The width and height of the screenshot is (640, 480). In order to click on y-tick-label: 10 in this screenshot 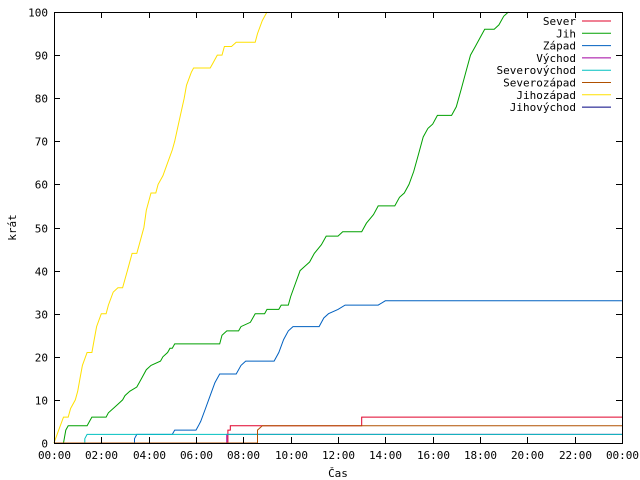, I will do `click(41, 401)`.